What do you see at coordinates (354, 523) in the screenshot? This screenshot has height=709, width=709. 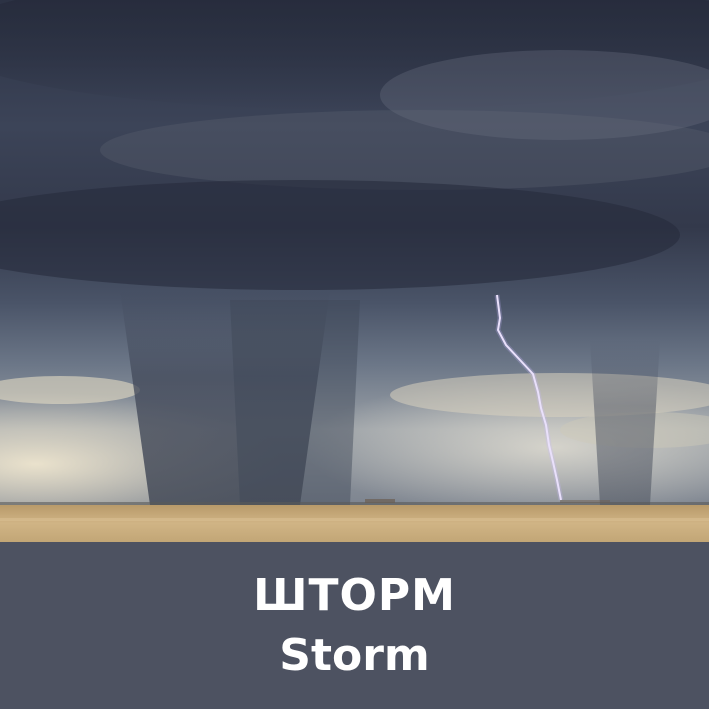 I see `field` at bounding box center [354, 523].